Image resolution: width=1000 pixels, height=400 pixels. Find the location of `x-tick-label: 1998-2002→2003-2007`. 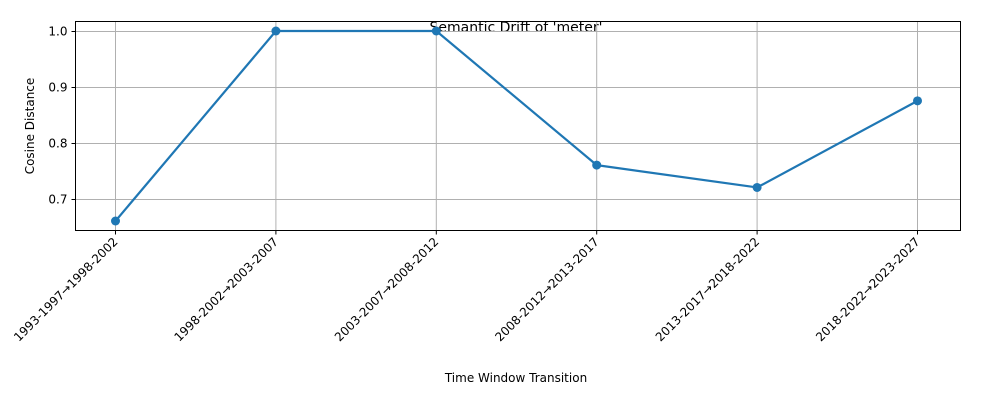

x-tick-label: 1998-2002→2003-2007 is located at coordinates (227, 290).